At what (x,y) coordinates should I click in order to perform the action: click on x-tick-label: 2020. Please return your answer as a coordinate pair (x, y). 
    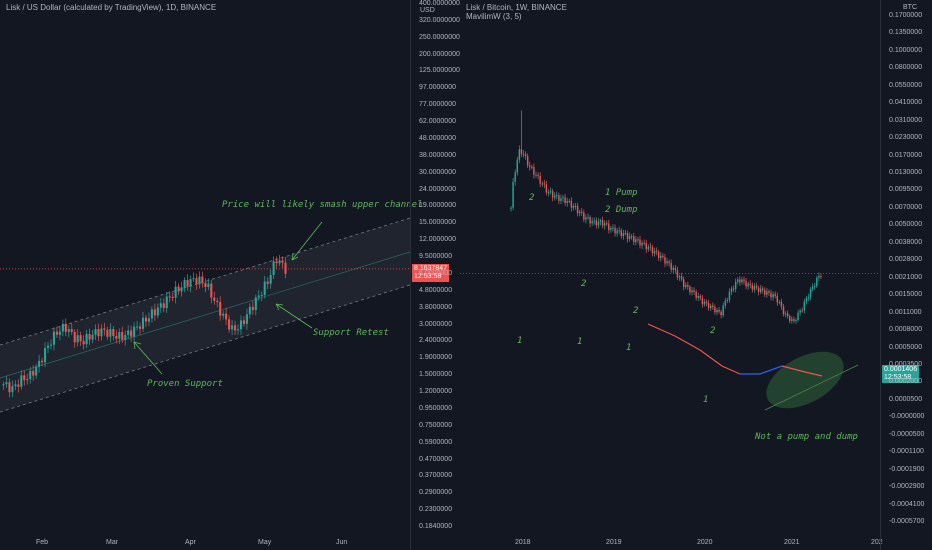
    Looking at the image, I should click on (705, 542).